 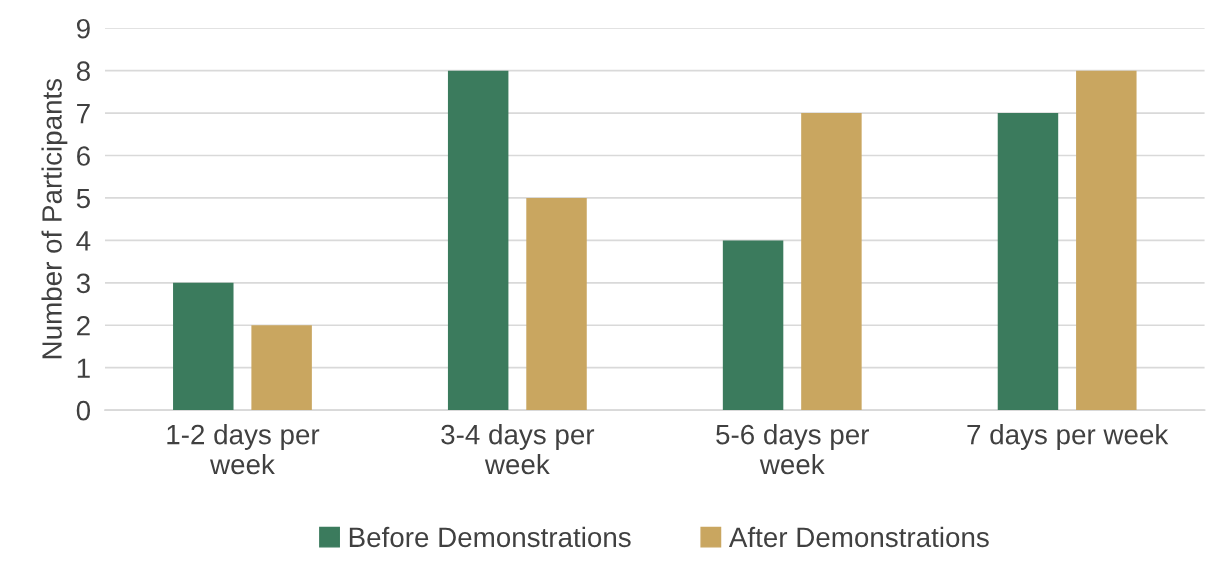 What do you see at coordinates (54, 218) in the screenshot?
I see `y-axis-title: Number of Participants` at bounding box center [54, 218].